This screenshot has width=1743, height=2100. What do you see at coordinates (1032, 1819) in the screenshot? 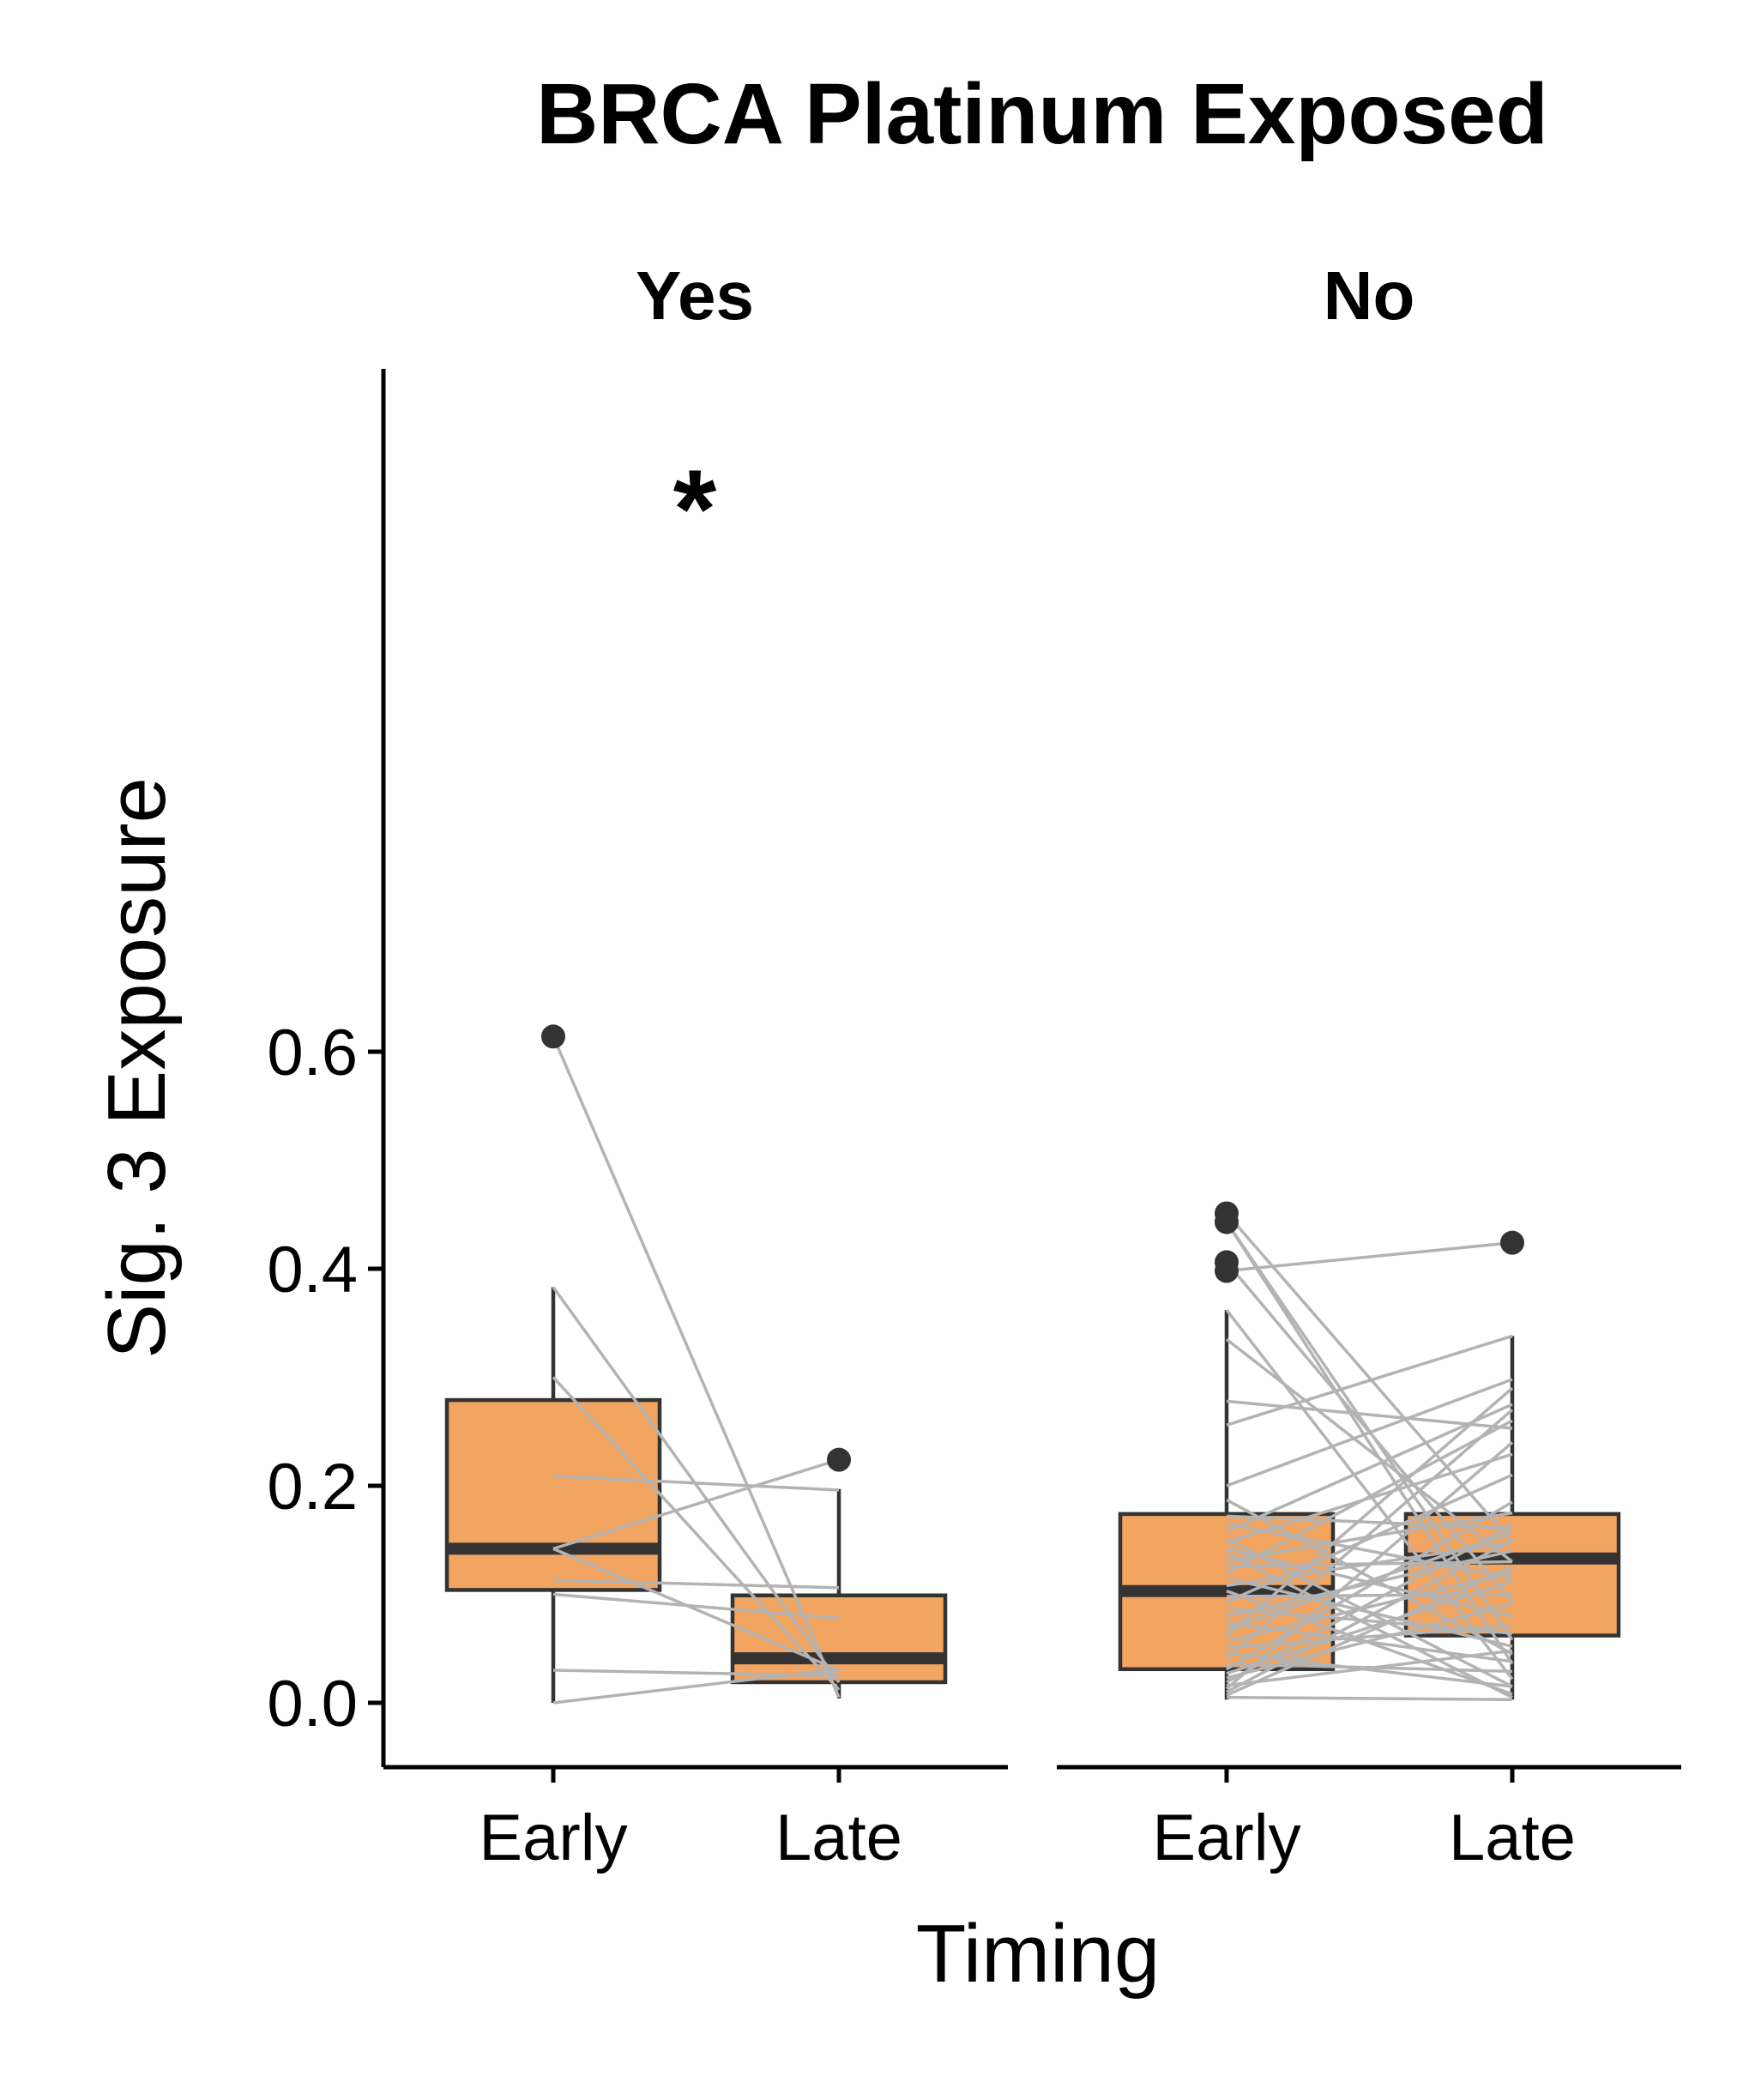
I see `x-axis: Early Late Early Late` at bounding box center [1032, 1819].